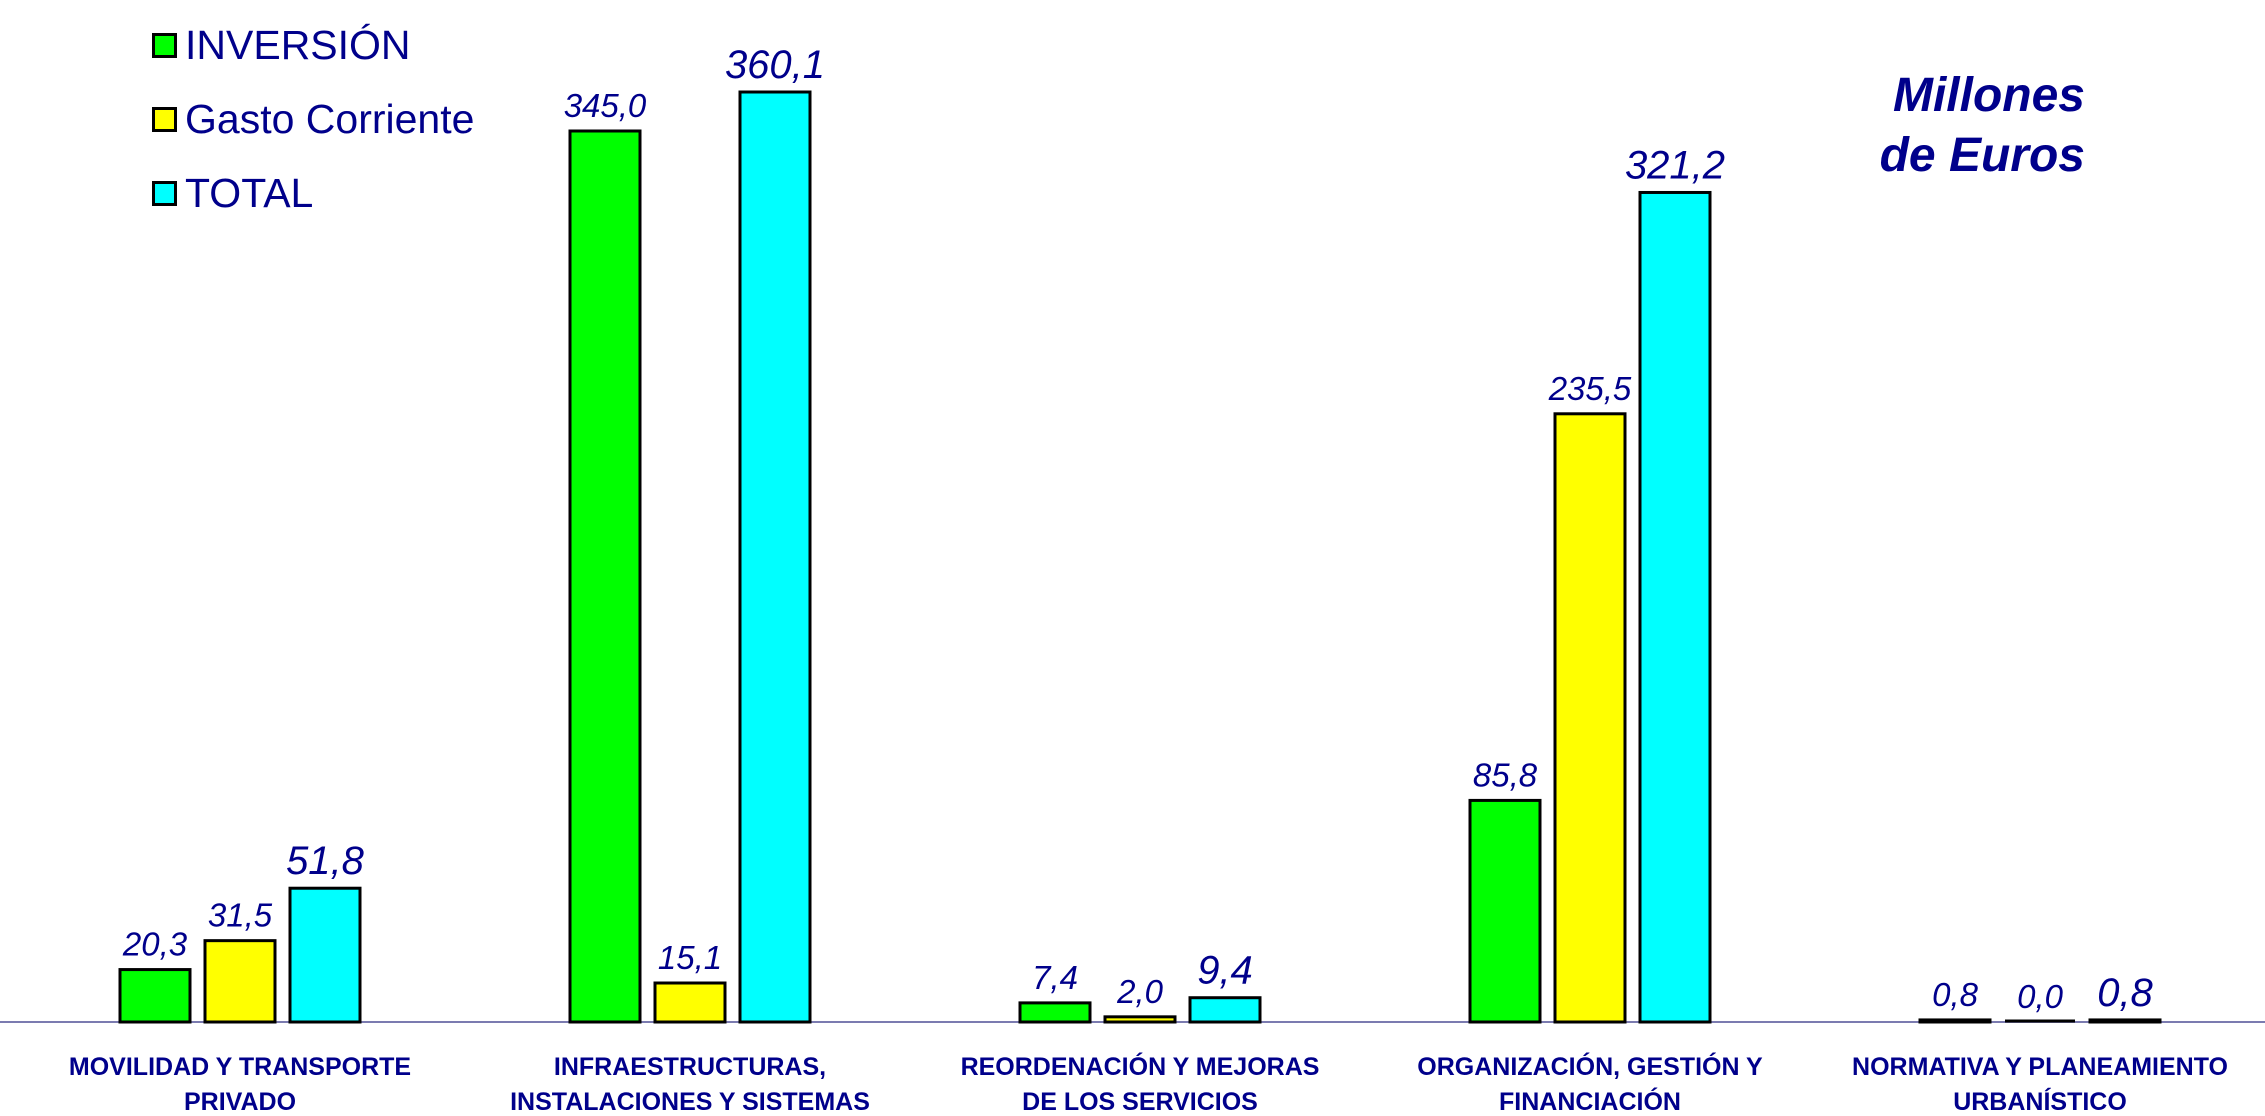 Image resolution: width=2265 pixels, height=1116 pixels. I want to click on data-label-2-2: 9,4, so click(1225, 971).